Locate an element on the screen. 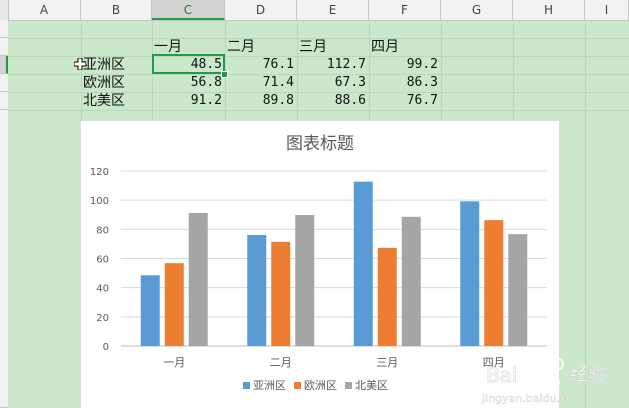 This screenshot has height=408, width=629. cell-value: 99.2 is located at coordinates (422, 64).